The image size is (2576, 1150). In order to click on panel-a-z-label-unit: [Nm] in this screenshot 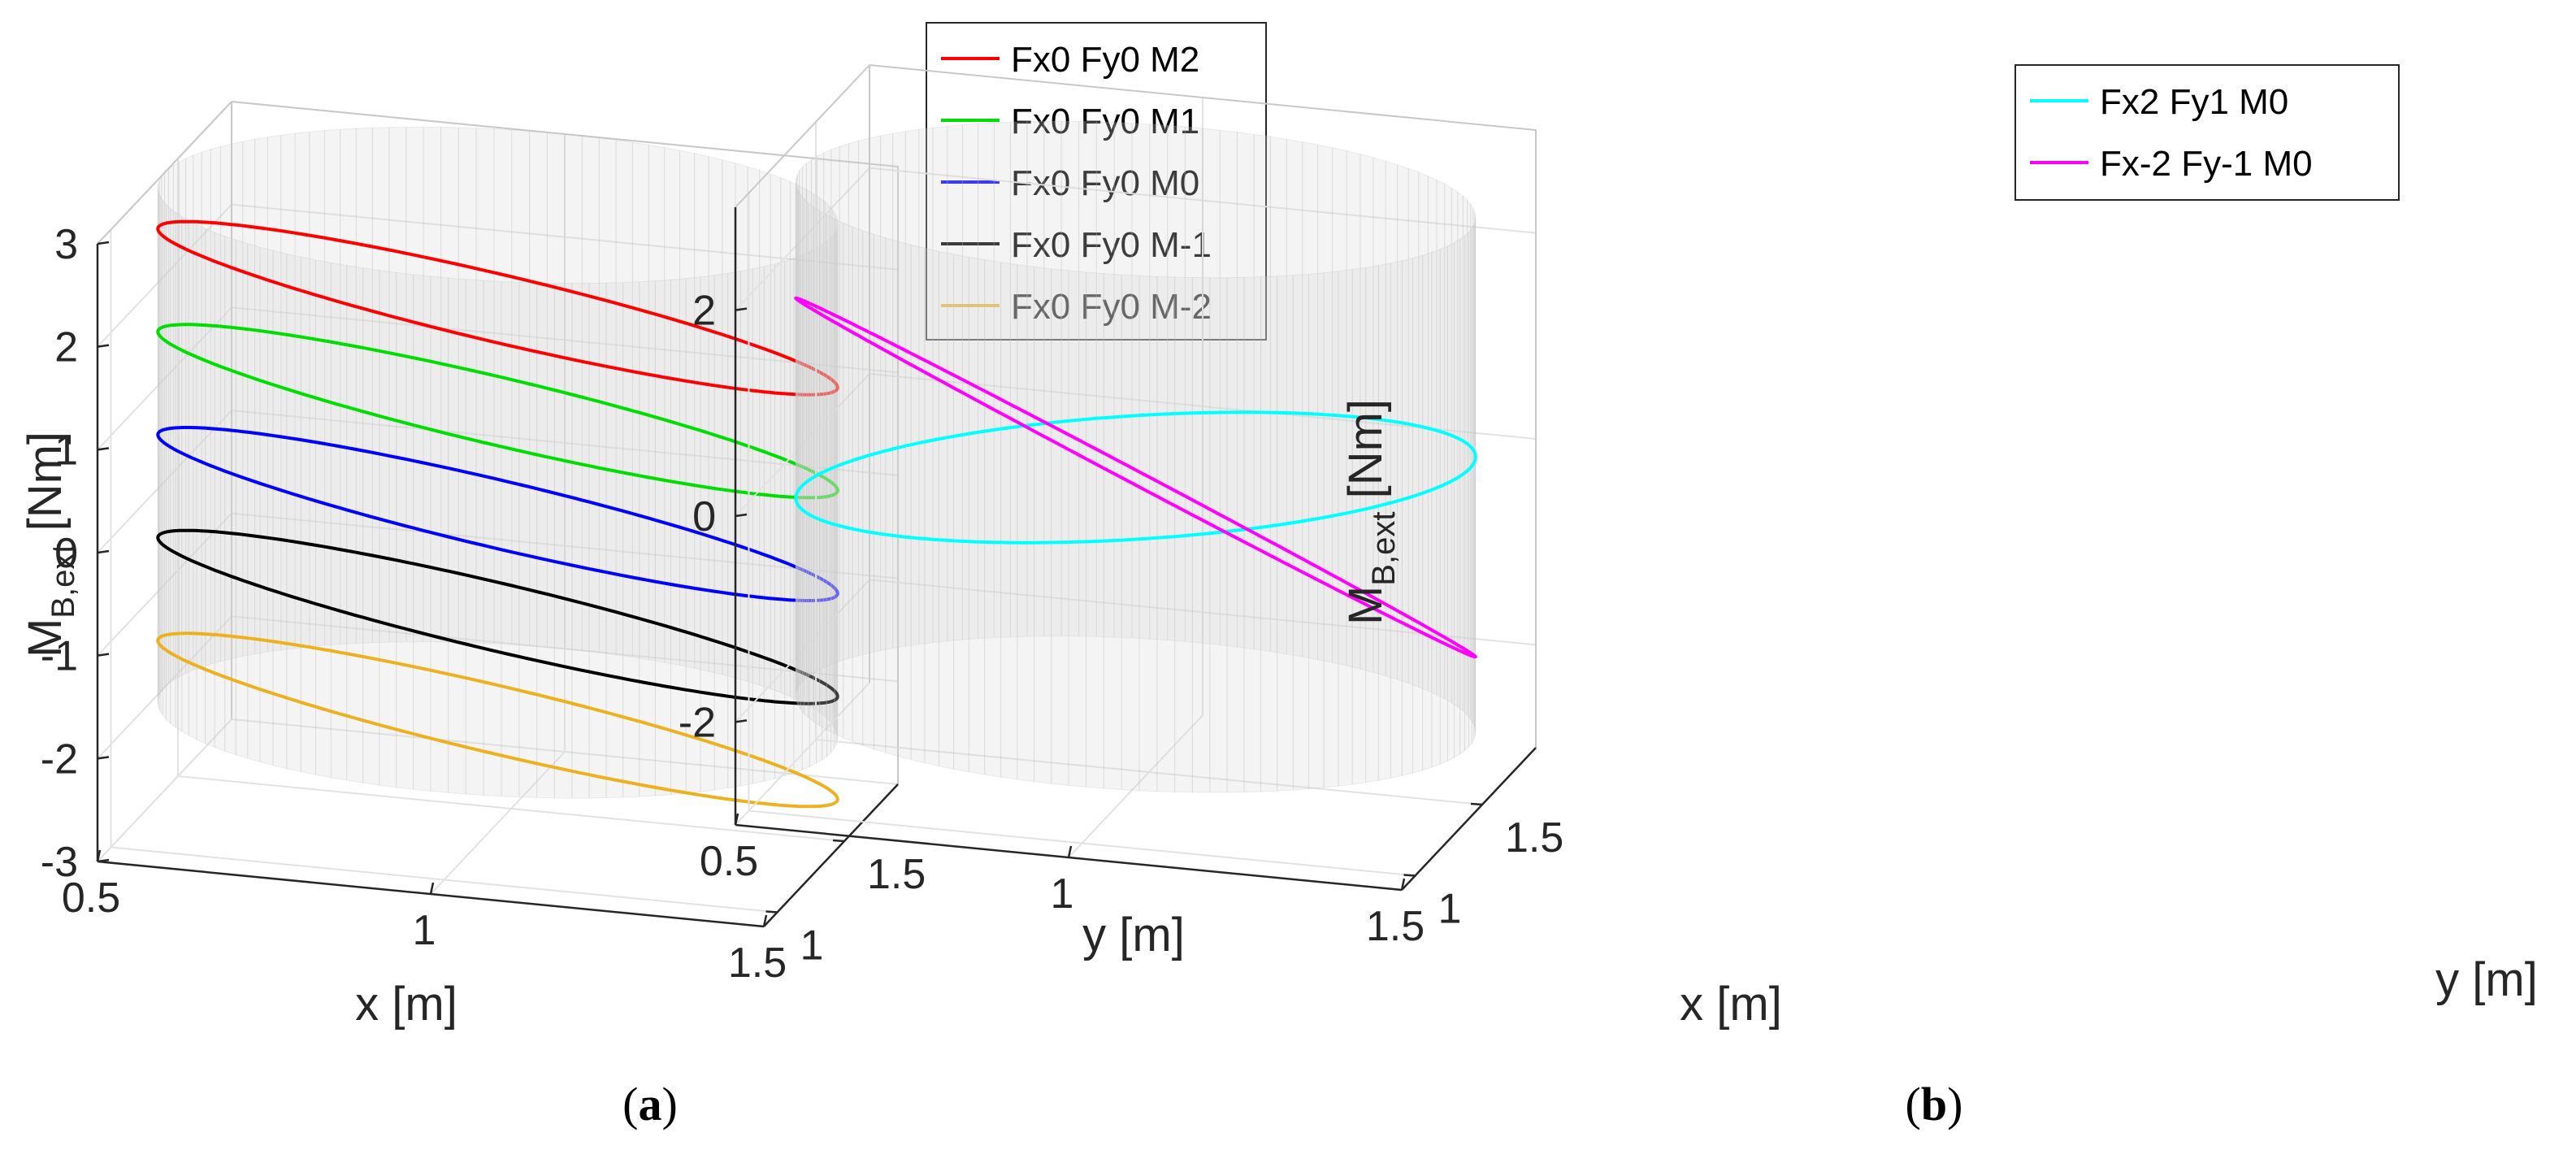, I will do `click(45, 488)`.